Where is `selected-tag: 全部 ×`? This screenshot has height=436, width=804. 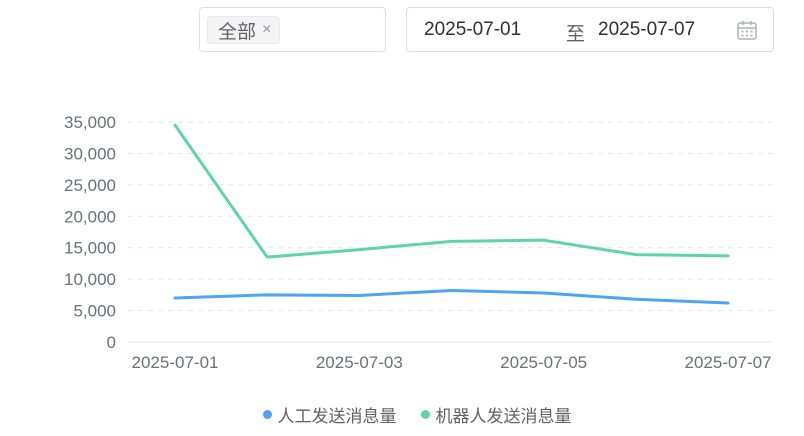 selected-tag: 全部 × is located at coordinates (244, 30).